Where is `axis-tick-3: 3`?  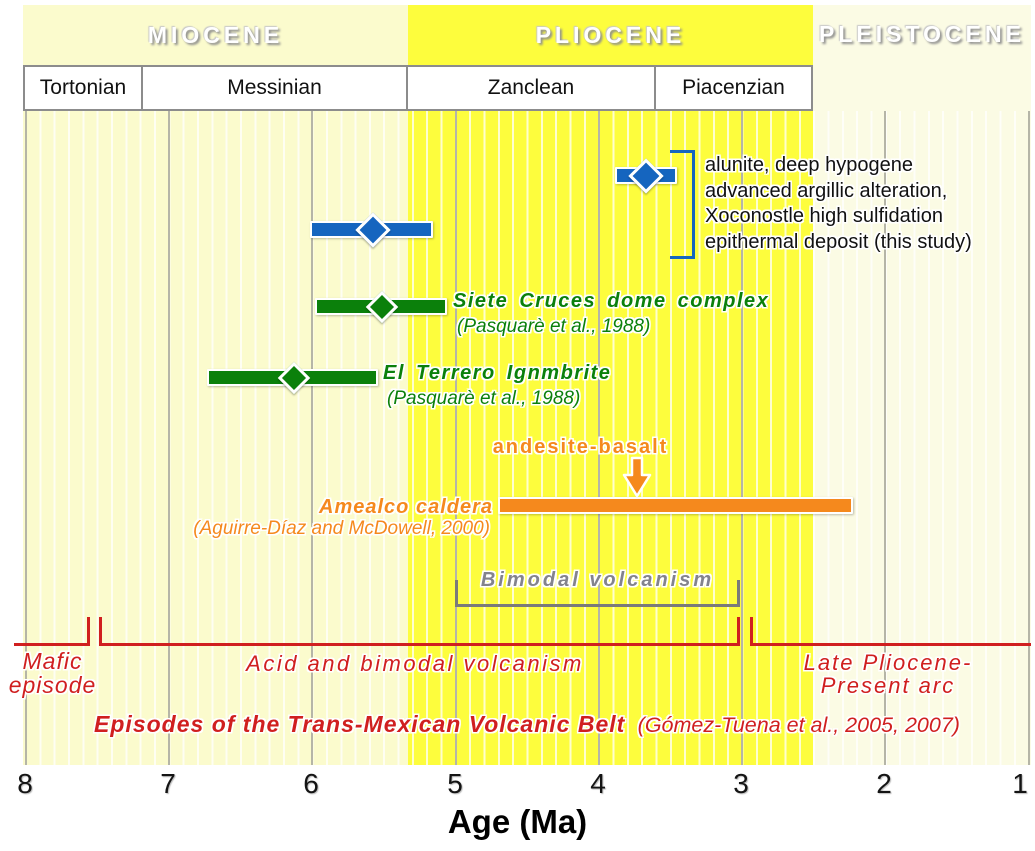 axis-tick-3: 3 is located at coordinates (741, 783).